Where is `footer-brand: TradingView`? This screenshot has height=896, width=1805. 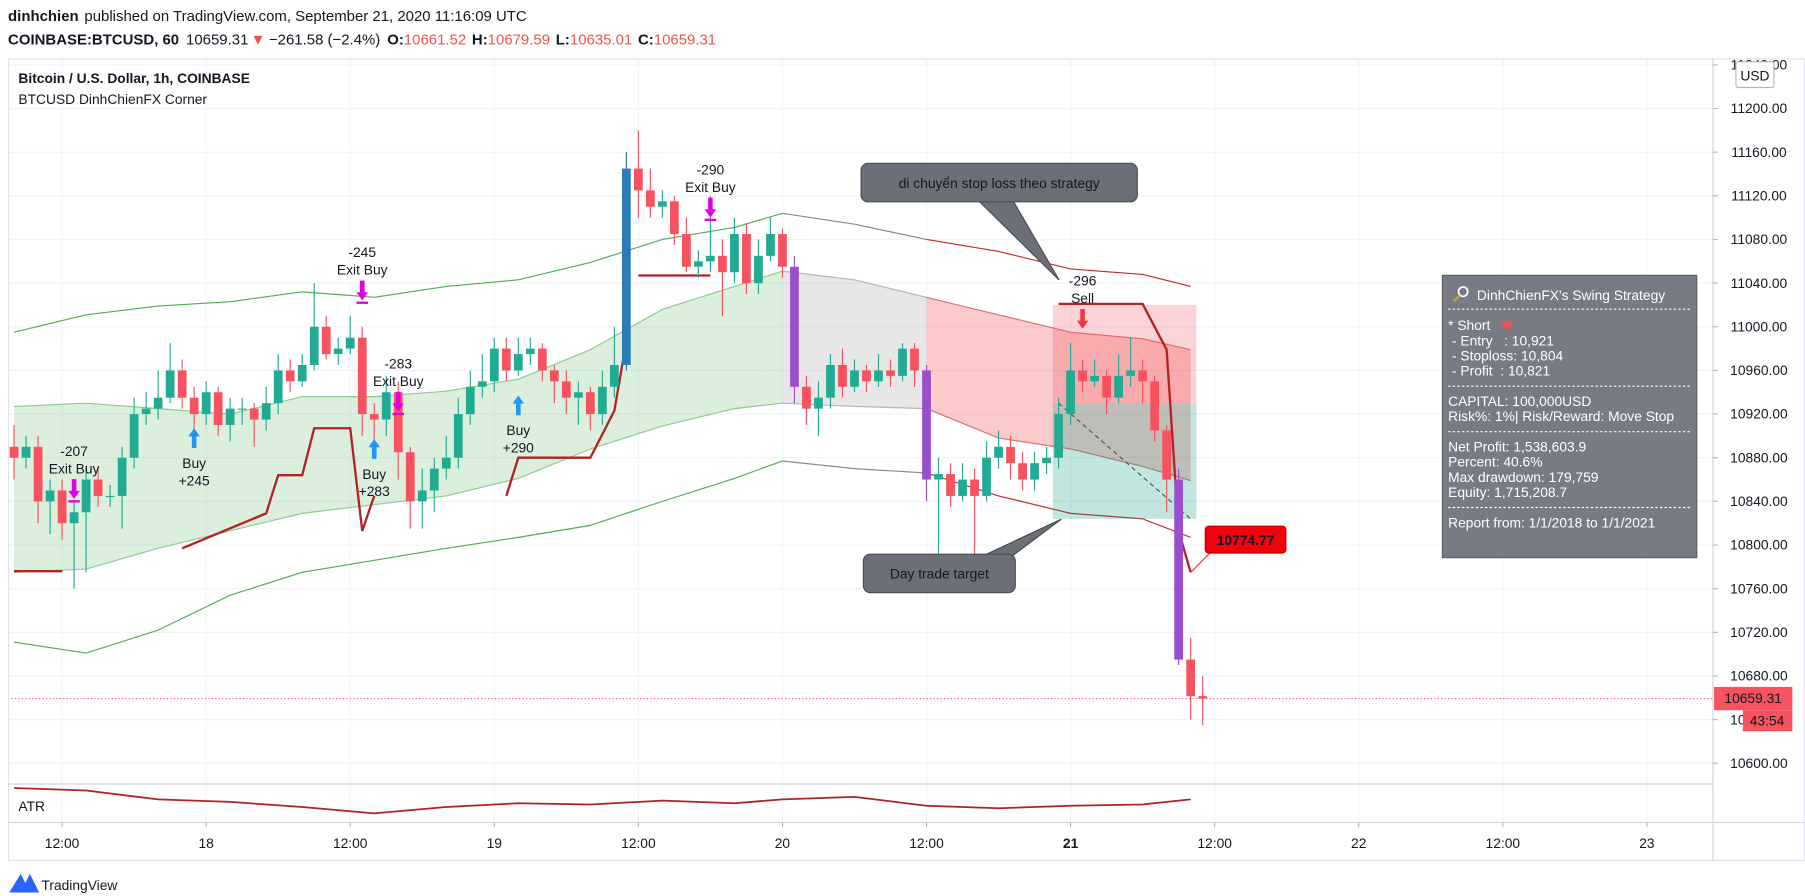 footer-brand: TradingView is located at coordinates (79, 885).